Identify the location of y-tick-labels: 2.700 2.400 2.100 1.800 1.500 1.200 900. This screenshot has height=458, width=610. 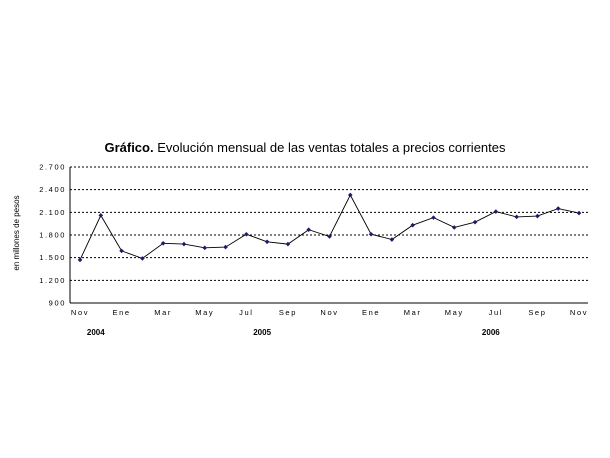
(52, 235).